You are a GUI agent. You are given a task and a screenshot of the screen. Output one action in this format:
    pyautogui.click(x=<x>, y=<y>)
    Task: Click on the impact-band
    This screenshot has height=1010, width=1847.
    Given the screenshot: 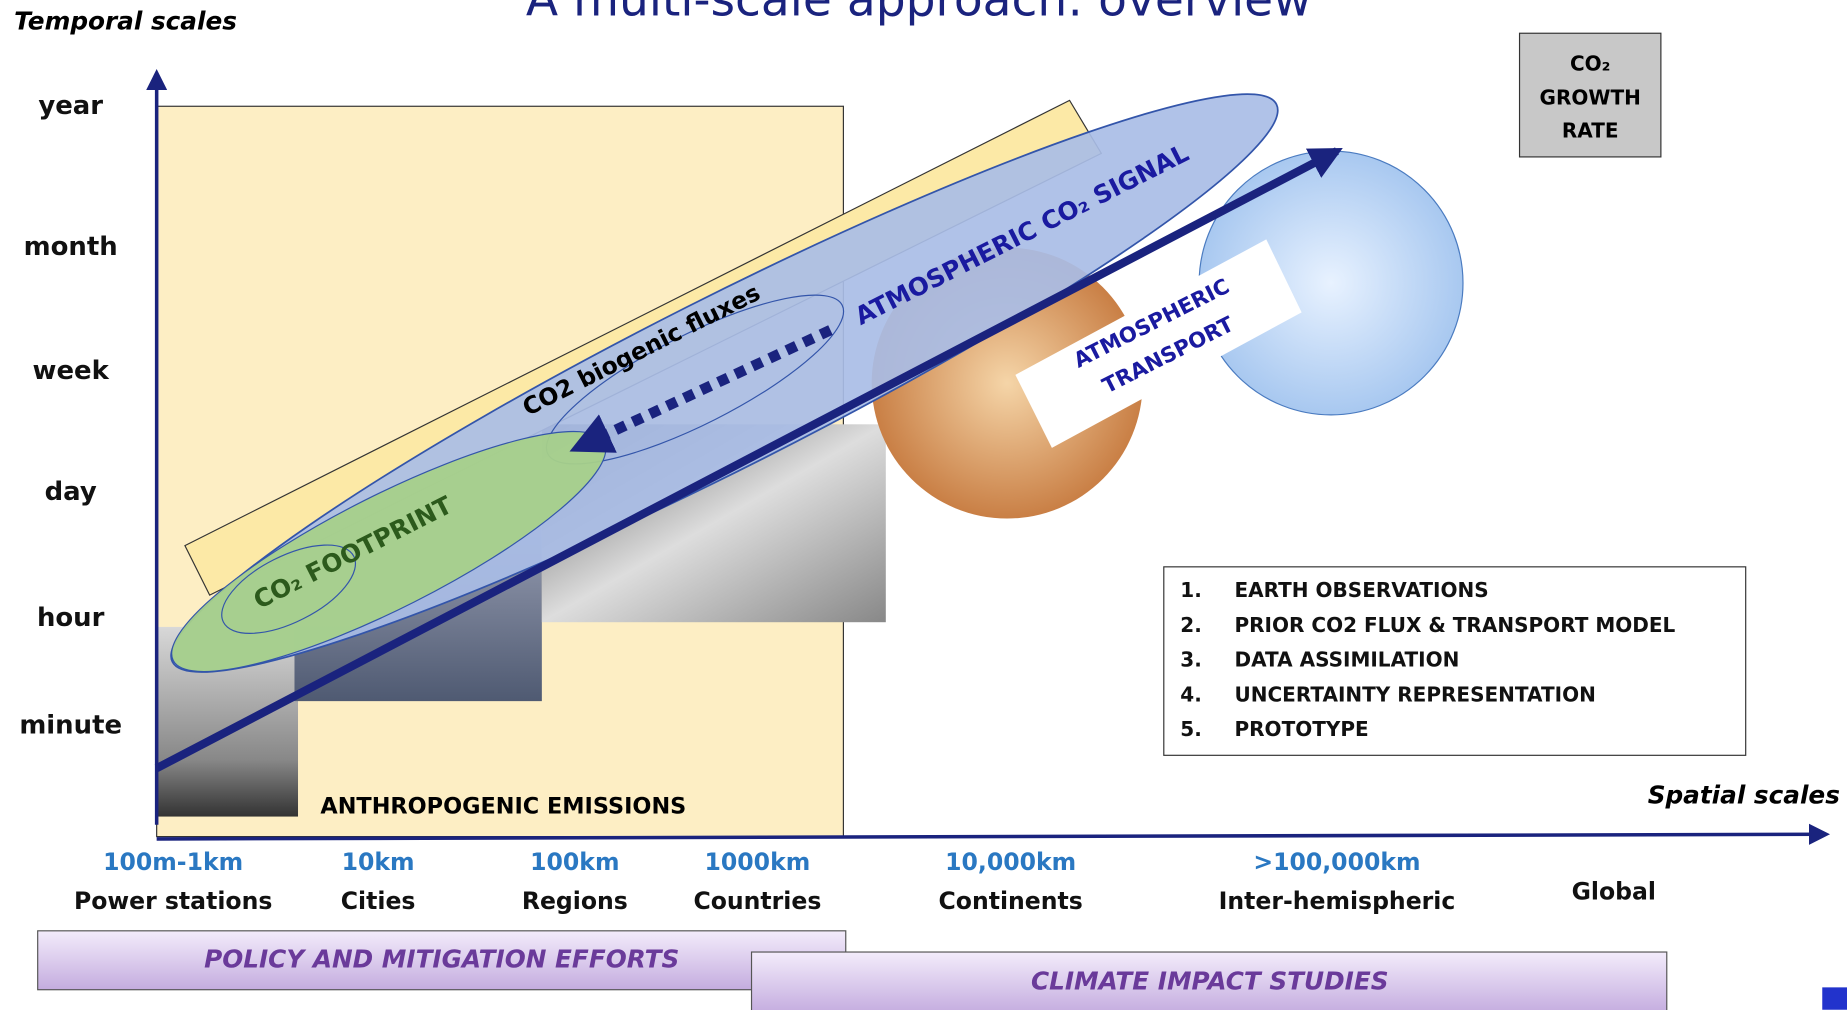 What is the action you would take?
    pyautogui.click(x=1209, y=980)
    